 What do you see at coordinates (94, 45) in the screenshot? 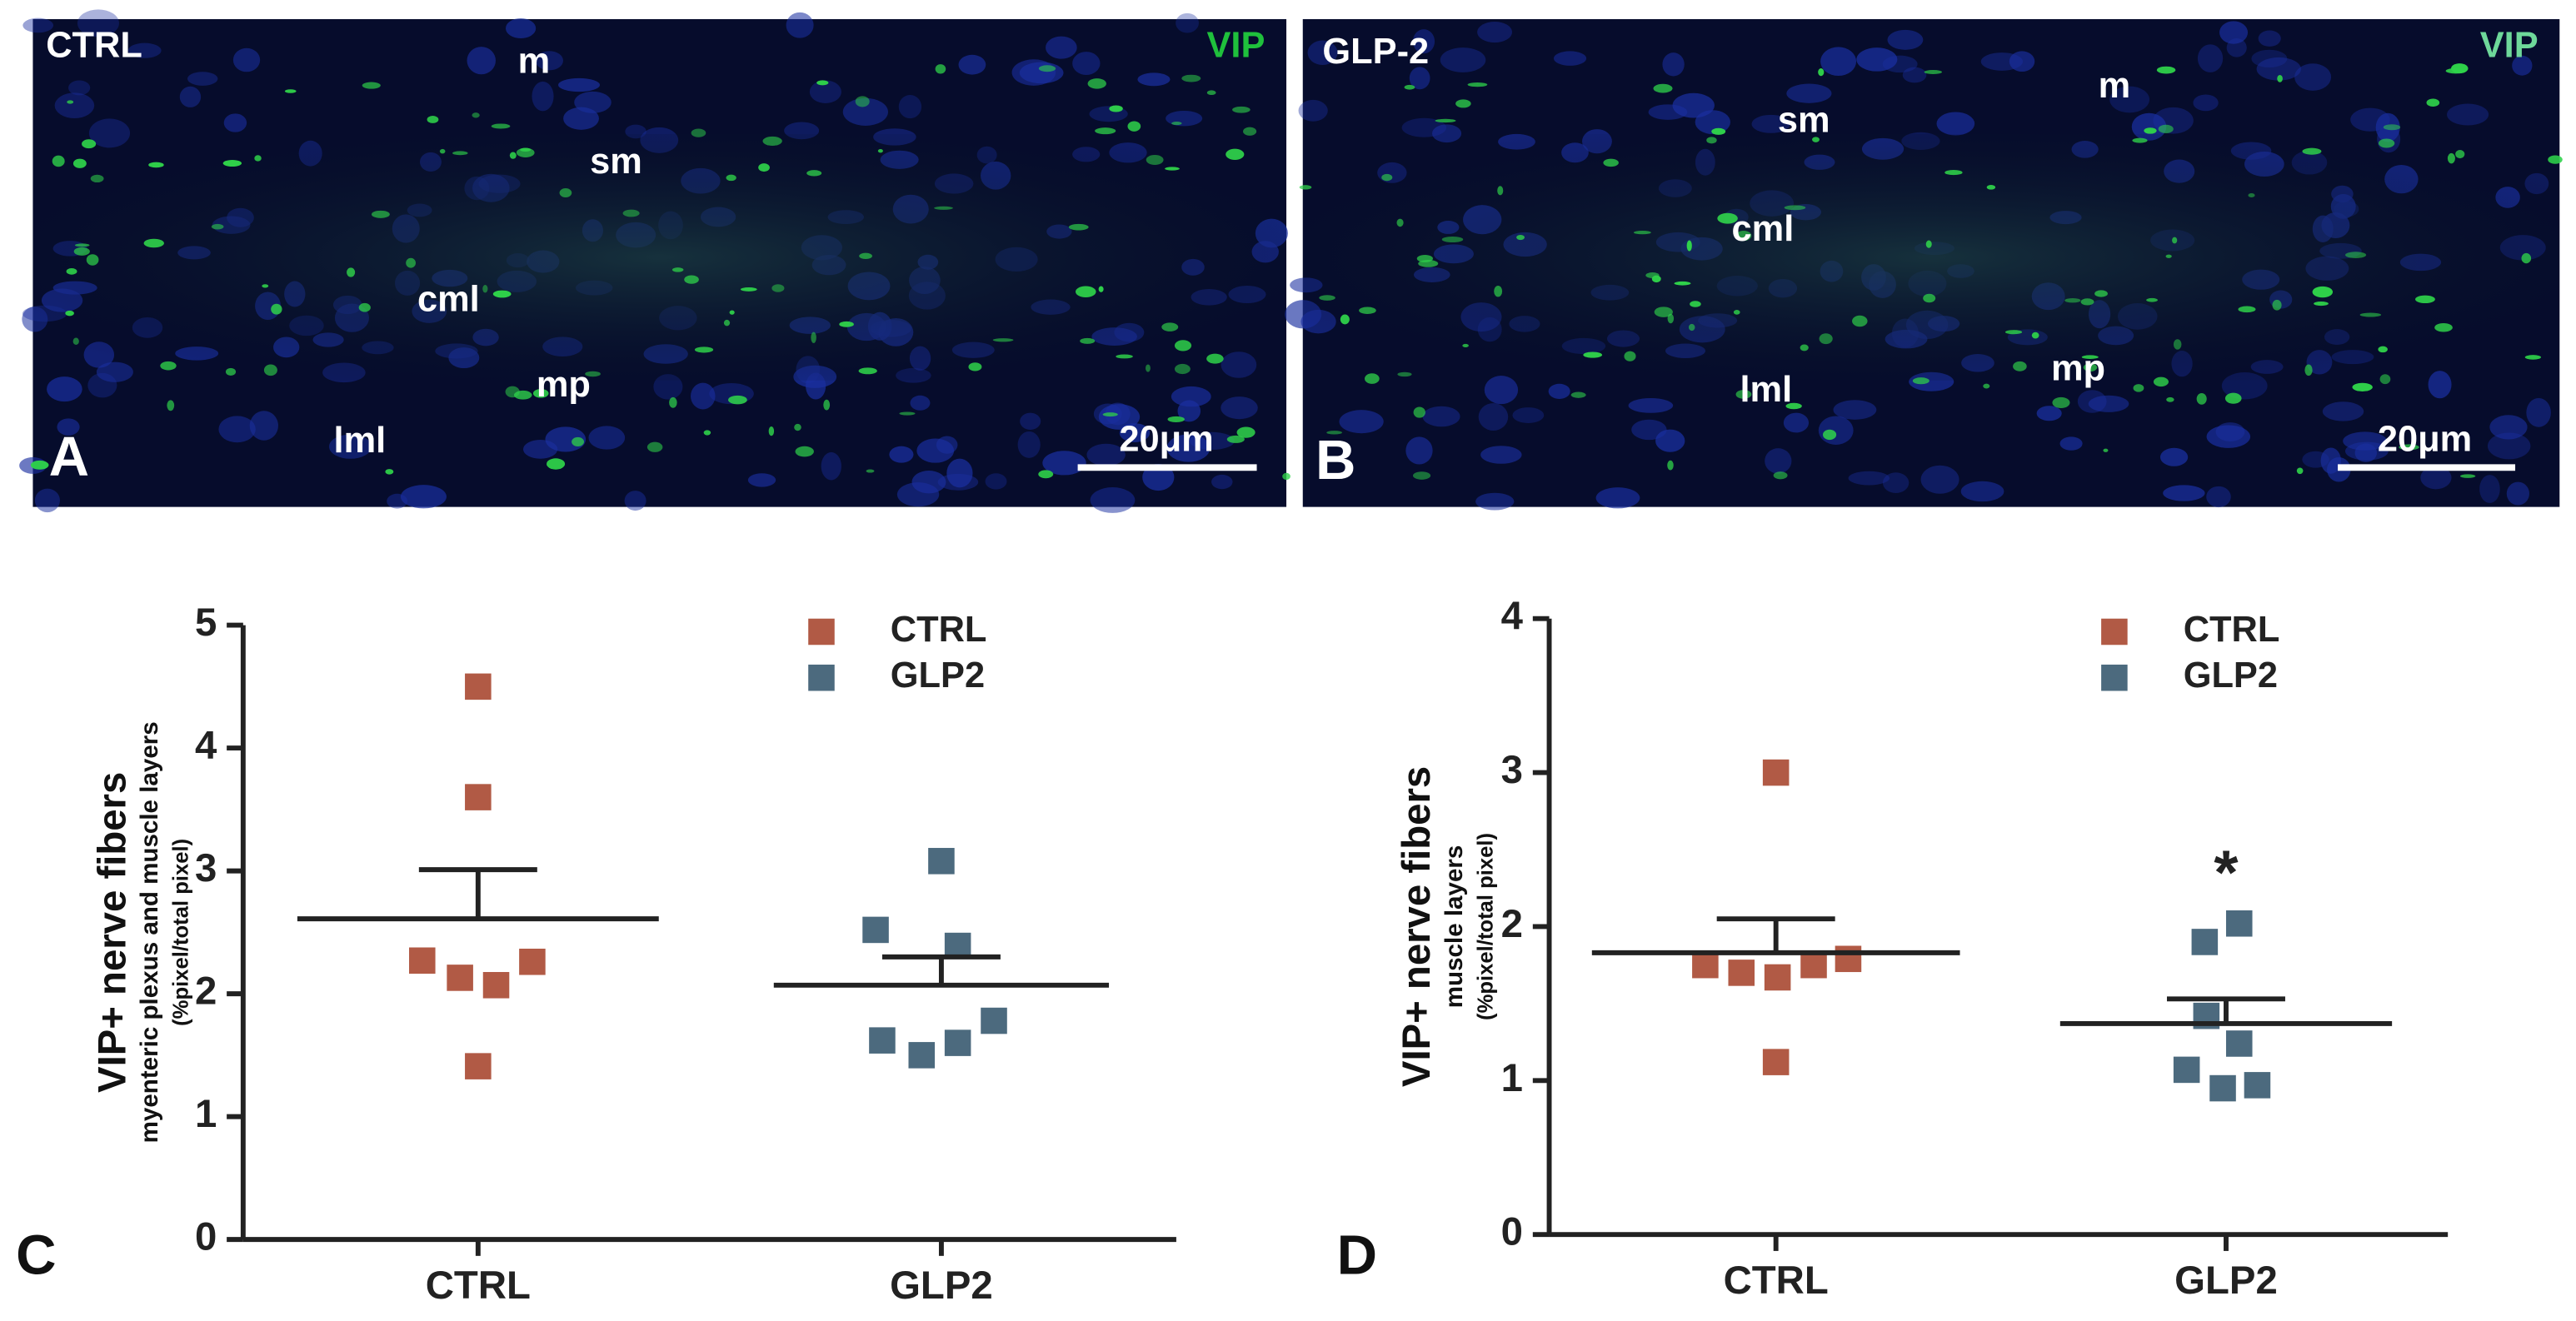
I see `group-label: CTRL` at bounding box center [94, 45].